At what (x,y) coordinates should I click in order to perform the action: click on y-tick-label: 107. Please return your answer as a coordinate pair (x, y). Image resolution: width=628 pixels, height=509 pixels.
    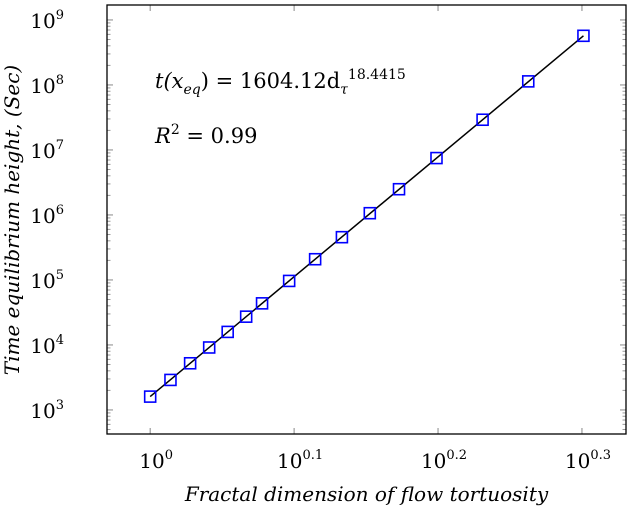
    Looking at the image, I should click on (47, 150).